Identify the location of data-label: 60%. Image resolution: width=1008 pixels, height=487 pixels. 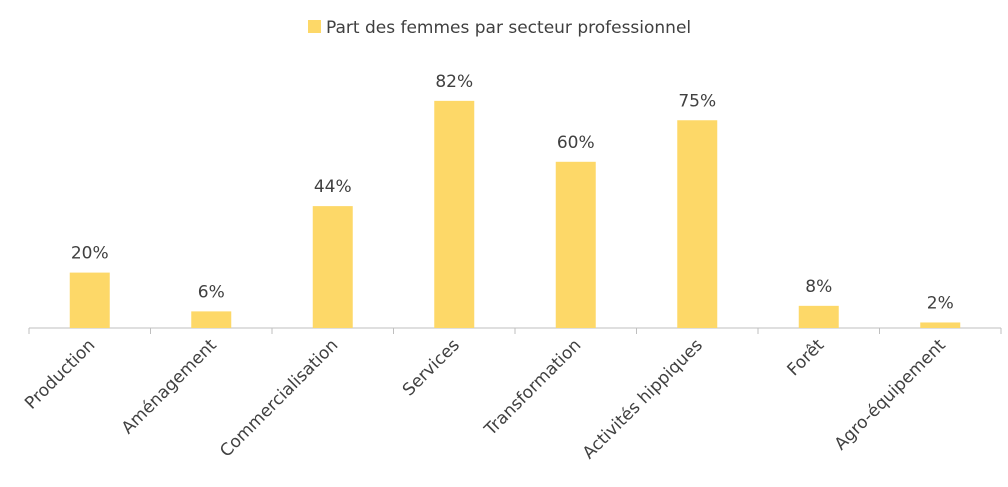
(576, 143).